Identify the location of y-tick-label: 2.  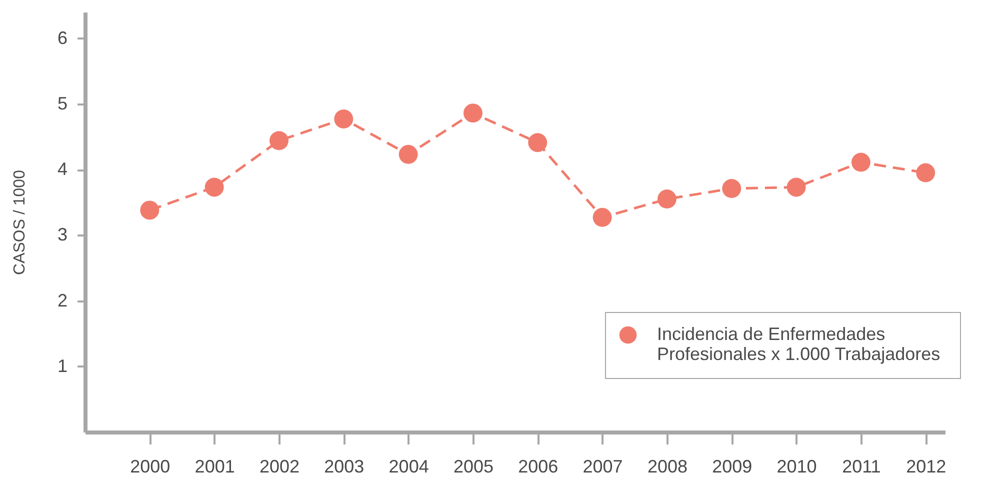
(62, 300).